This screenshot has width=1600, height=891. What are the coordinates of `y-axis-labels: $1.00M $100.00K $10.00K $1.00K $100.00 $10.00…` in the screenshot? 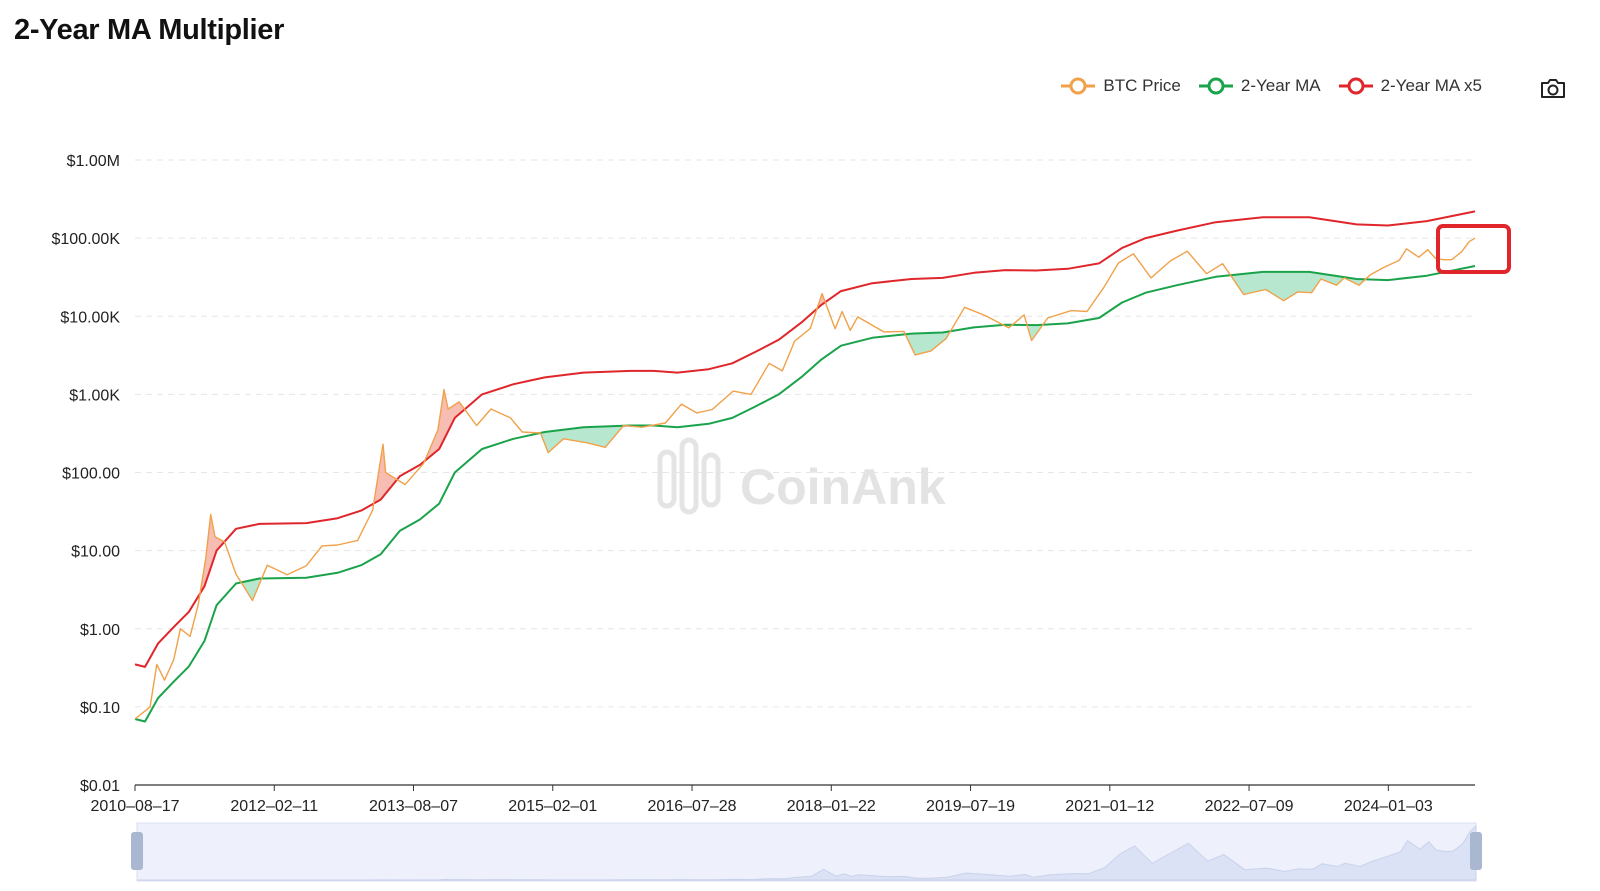 It's located at (85, 474).